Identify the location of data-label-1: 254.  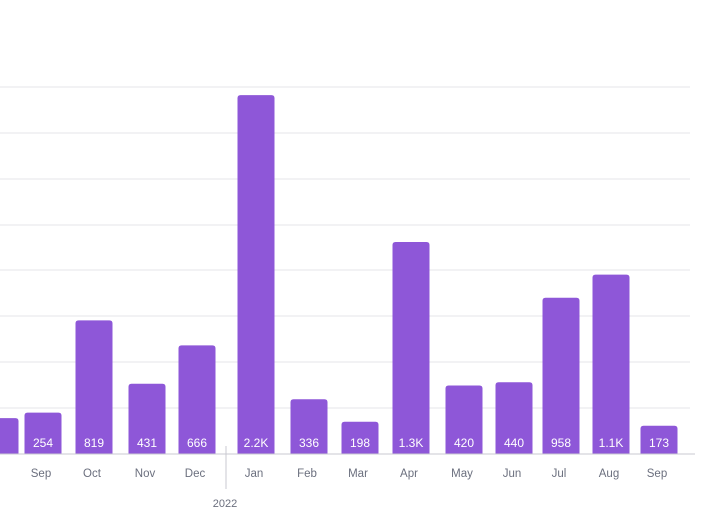
(43, 443).